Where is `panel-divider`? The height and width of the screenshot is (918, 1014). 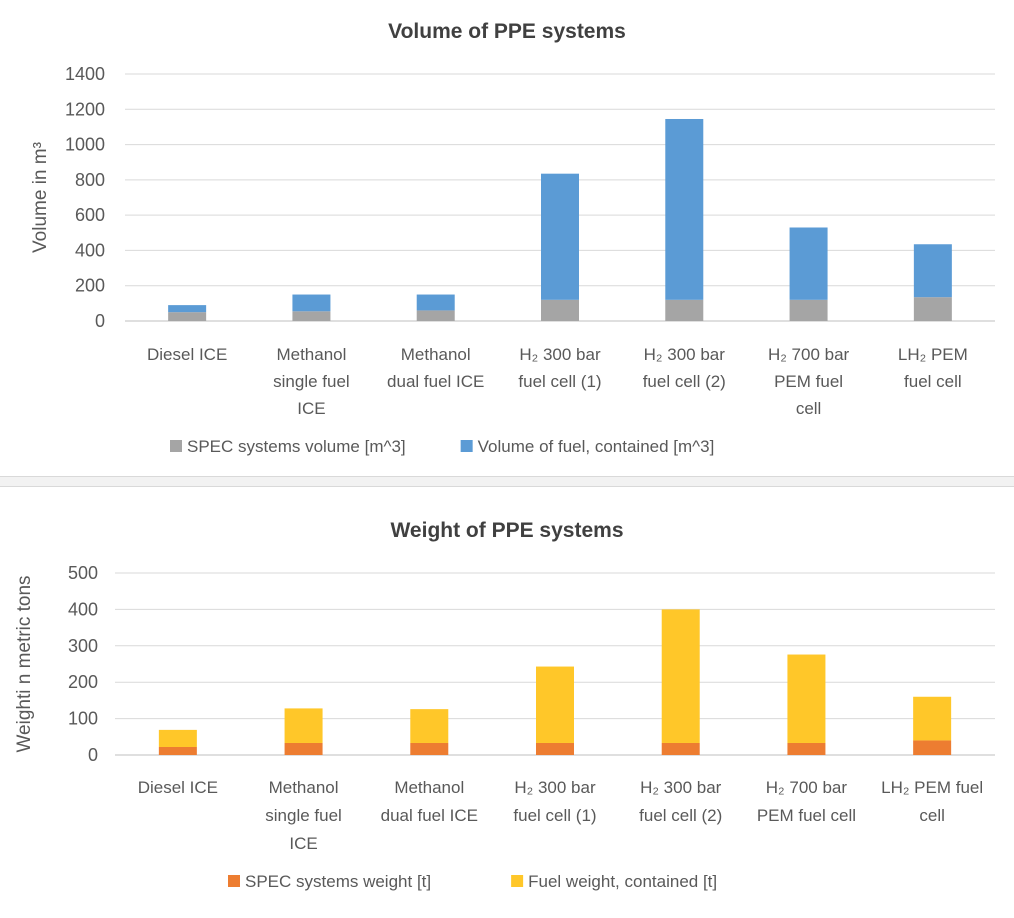
panel-divider is located at coordinates (507, 481).